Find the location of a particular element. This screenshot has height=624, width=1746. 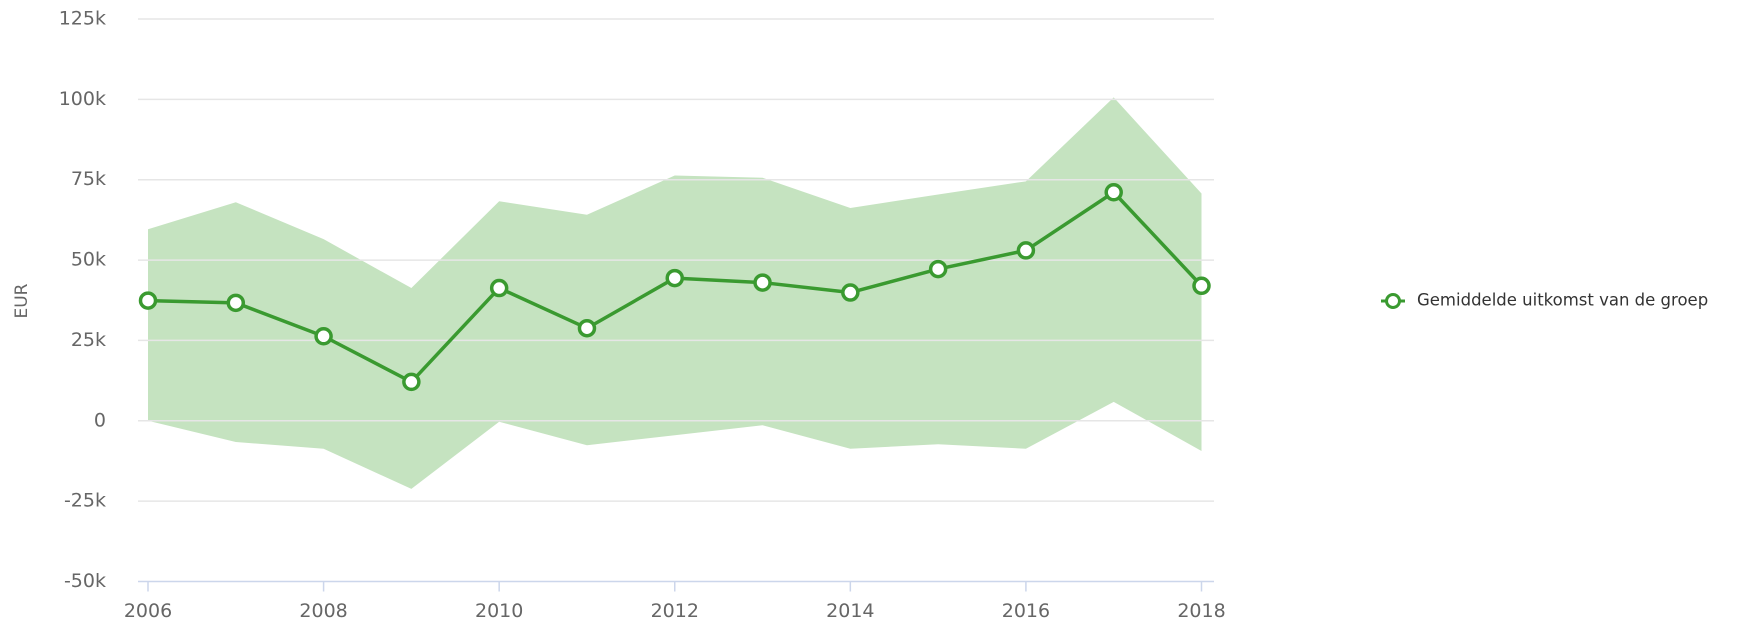

y-tick-label: -25k is located at coordinates (85, 501).